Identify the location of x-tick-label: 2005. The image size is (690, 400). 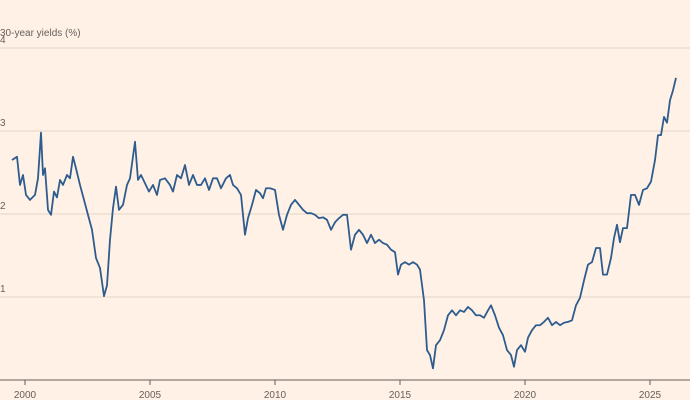
(150, 395).